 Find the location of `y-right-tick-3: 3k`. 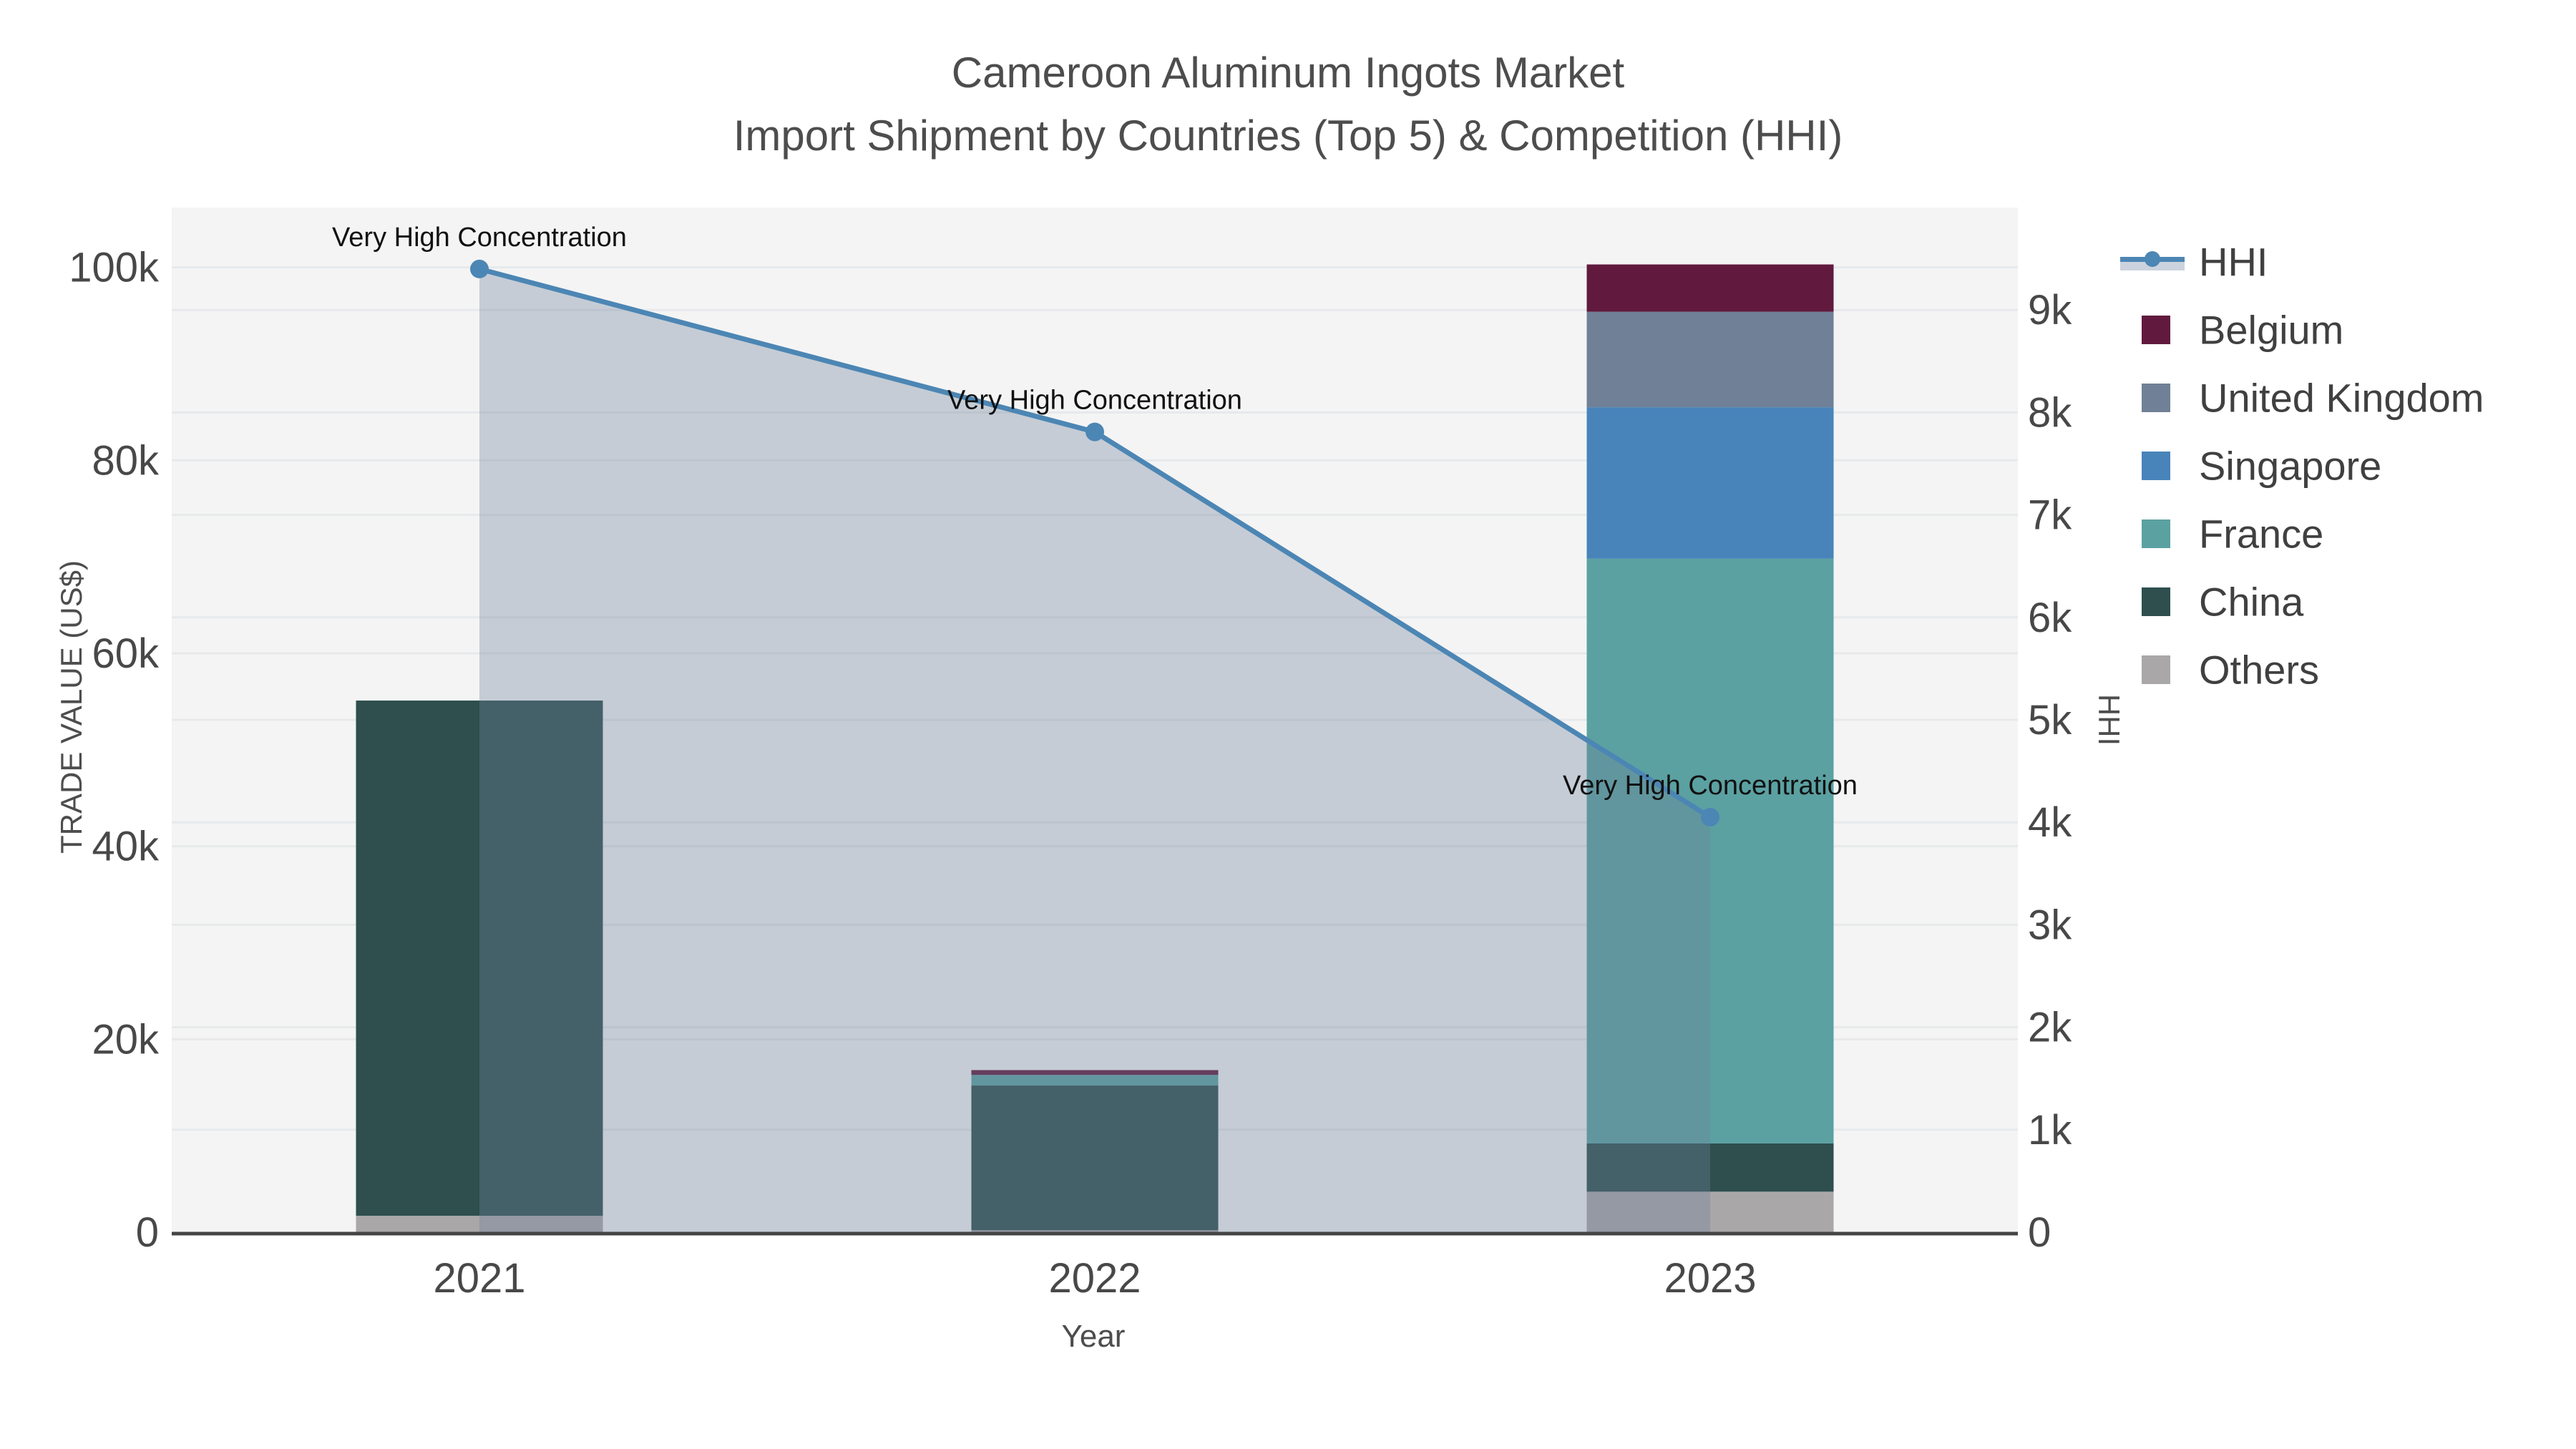

y-right-tick-3: 3k is located at coordinates (2050, 925).